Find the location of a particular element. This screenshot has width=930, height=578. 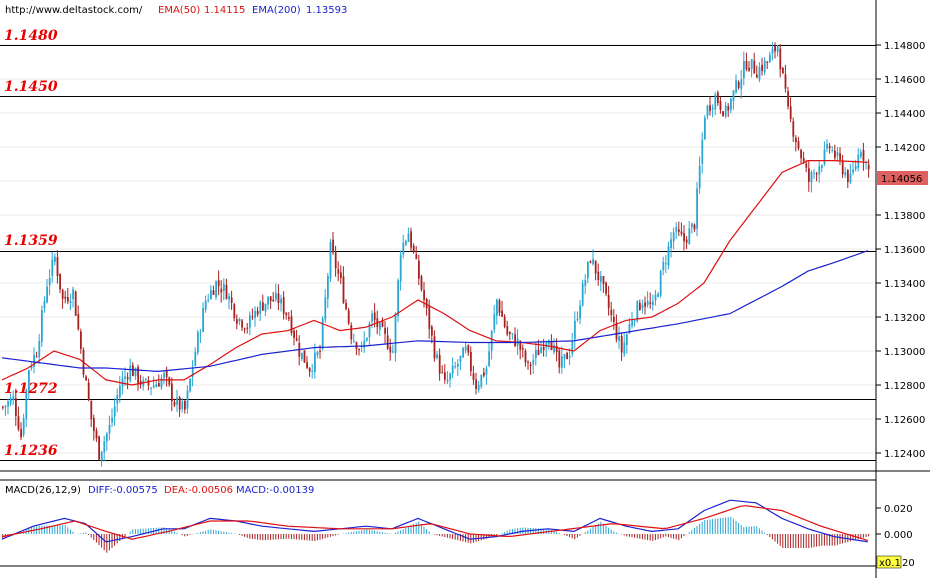

macd-diff-line is located at coordinates (434, 521).